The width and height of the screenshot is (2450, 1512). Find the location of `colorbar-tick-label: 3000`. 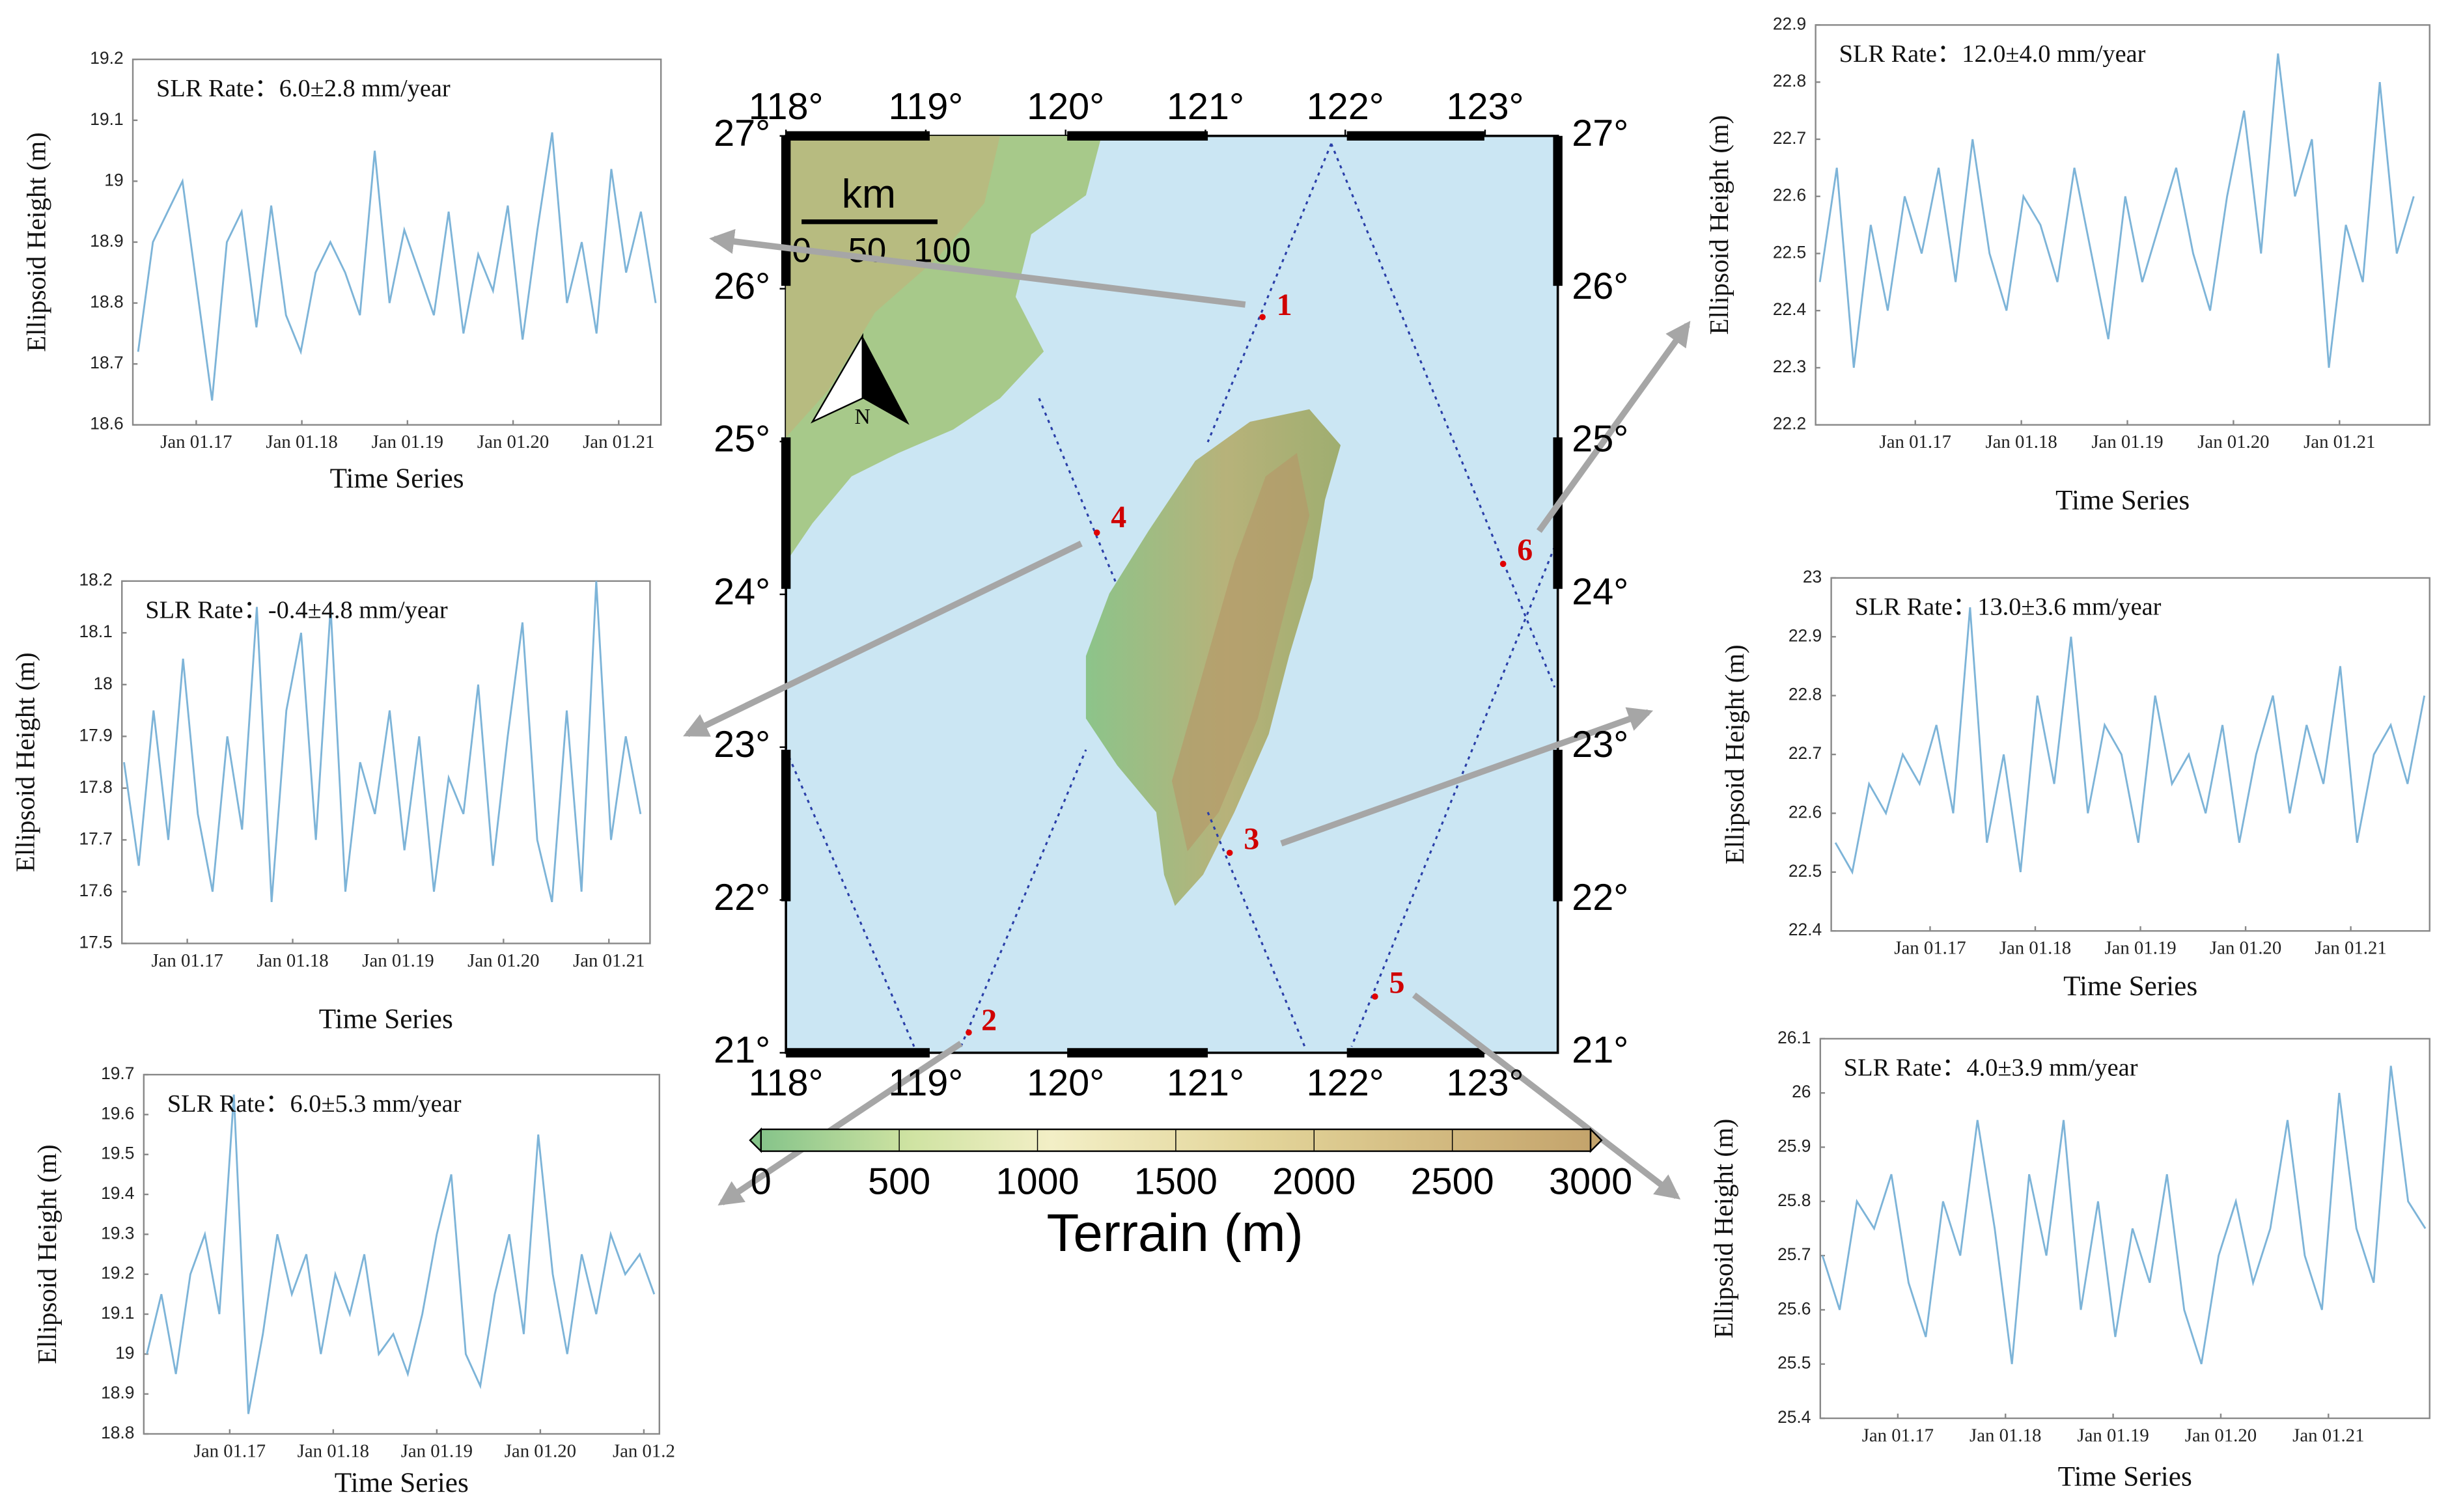

colorbar-tick-label: 3000 is located at coordinates (1590, 1181).